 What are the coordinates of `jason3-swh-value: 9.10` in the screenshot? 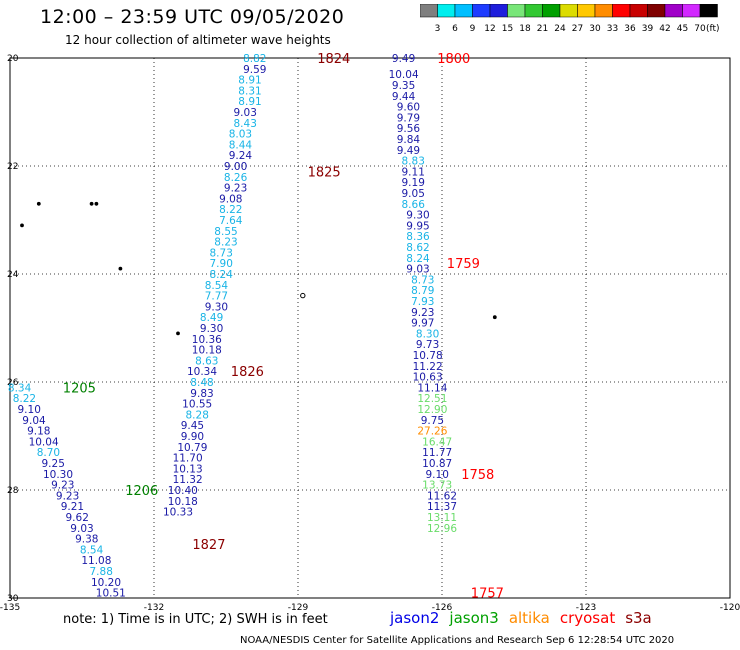 It's located at (29, 410).